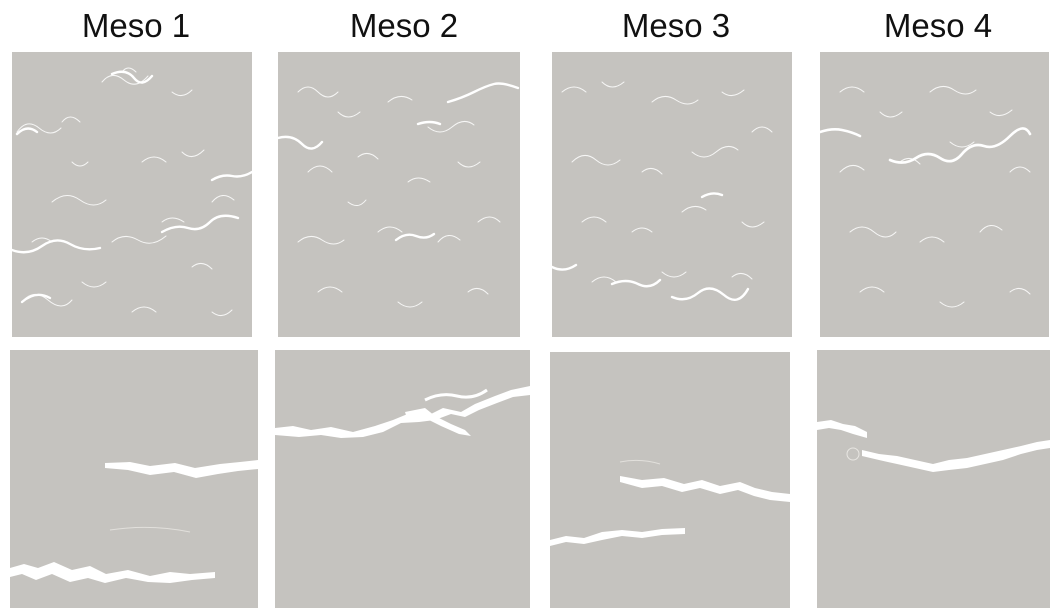 This screenshot has width=1050, height=608. What do you see at coordinates (676, 25) in the screenshot?
I see `column-title-meso-3: Meso 3` at bounding box center [676, 25].